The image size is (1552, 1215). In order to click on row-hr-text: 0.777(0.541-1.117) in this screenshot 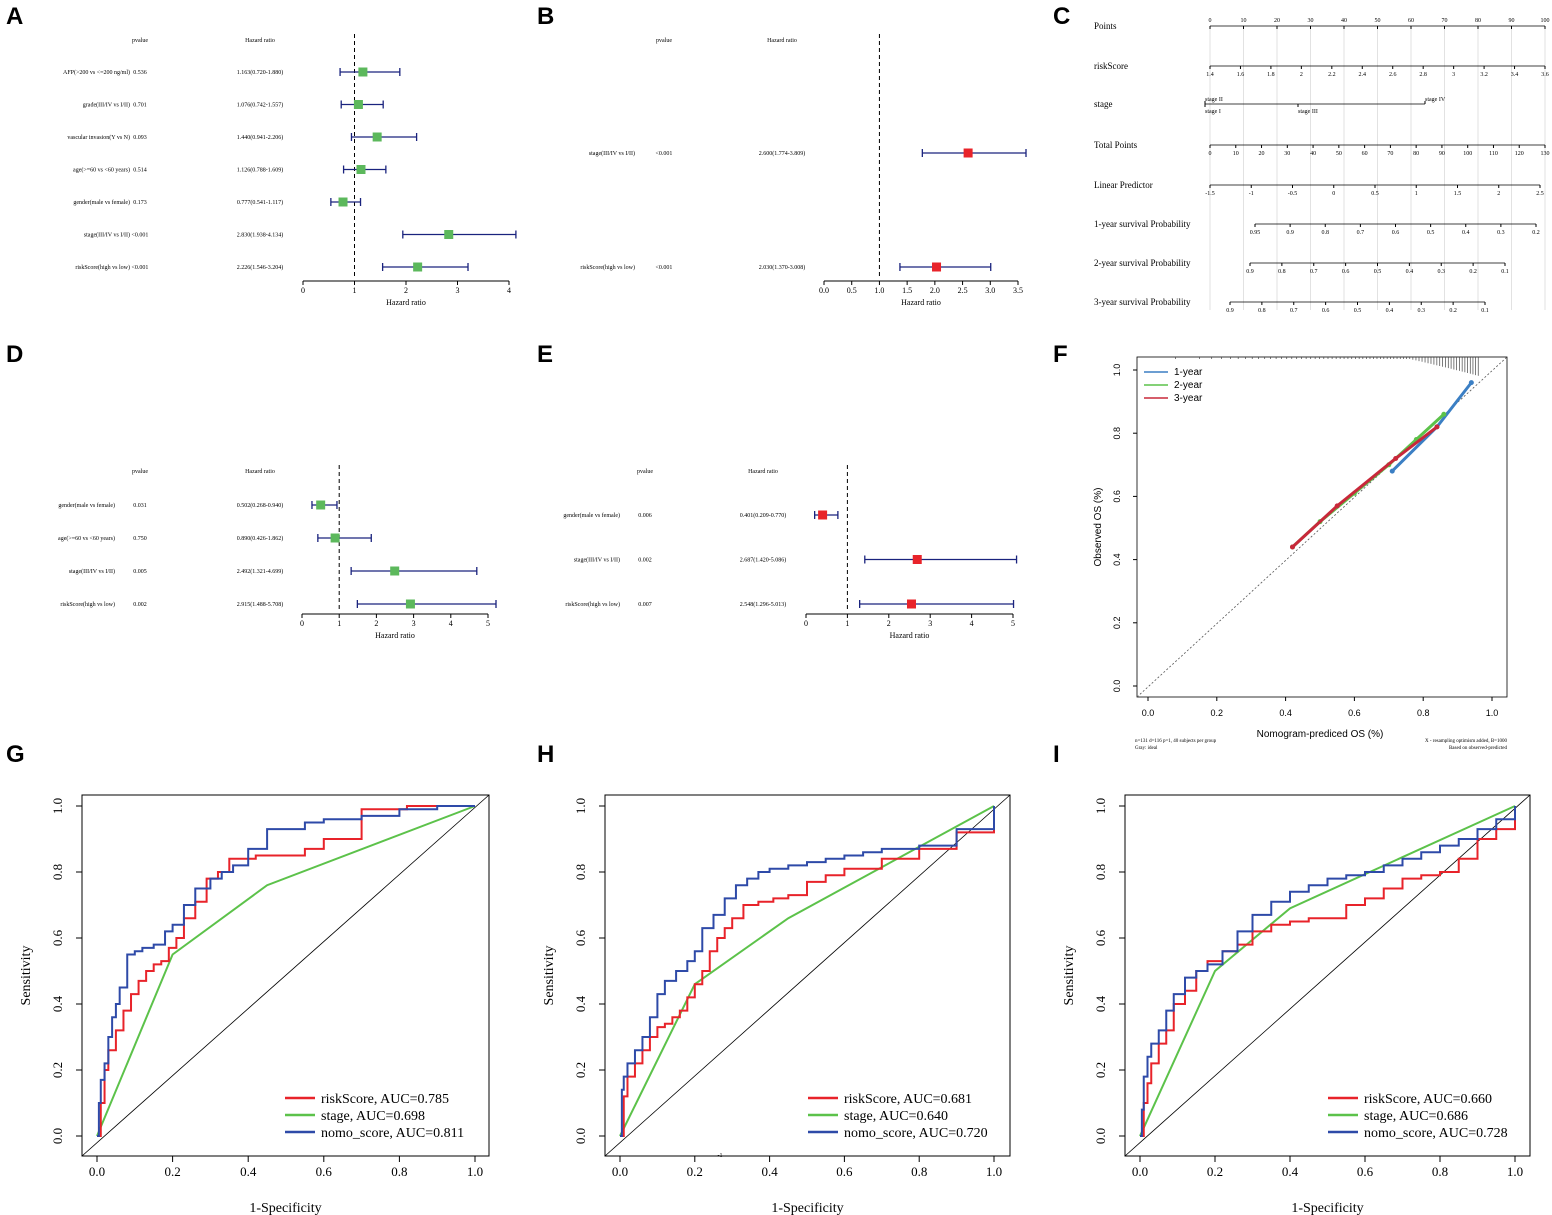, I will do `click(260, 202)`.